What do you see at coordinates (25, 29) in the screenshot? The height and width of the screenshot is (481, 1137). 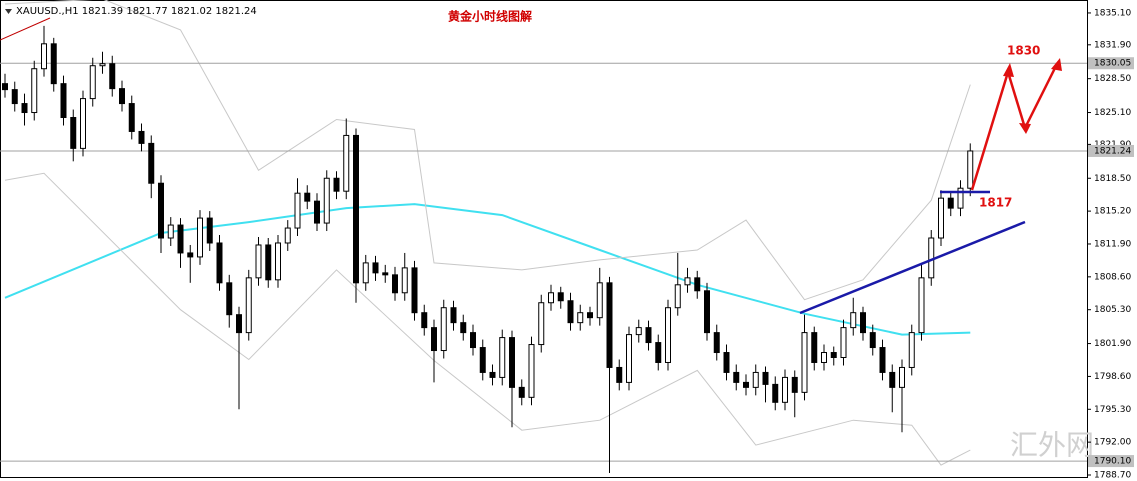 I see `trend-line` at bounding box center [25, 29].